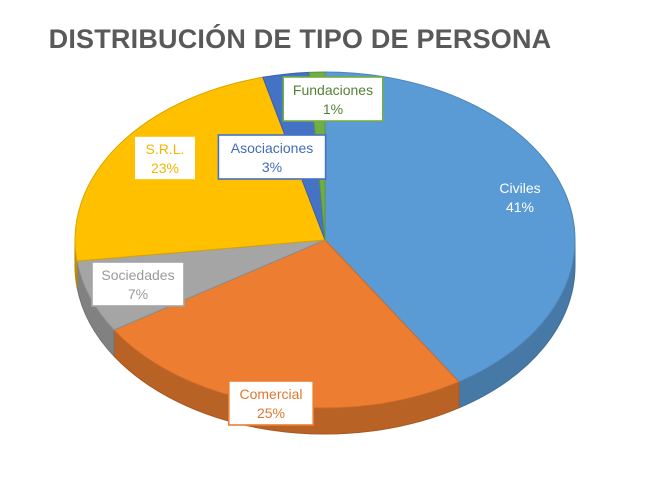  Describe the element at coordinates (333, 109) in the screenshot. I see `data-label-value: 1%` at that location.